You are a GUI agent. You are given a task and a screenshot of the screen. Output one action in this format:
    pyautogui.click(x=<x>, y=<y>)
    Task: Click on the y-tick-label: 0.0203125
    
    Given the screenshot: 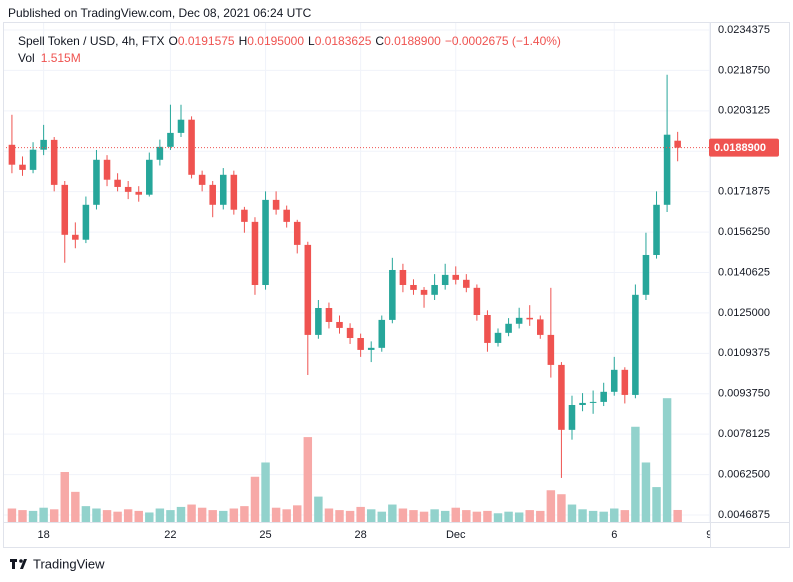 What is the action you would take?
    pyautogui.click(x=744, y=111)
    